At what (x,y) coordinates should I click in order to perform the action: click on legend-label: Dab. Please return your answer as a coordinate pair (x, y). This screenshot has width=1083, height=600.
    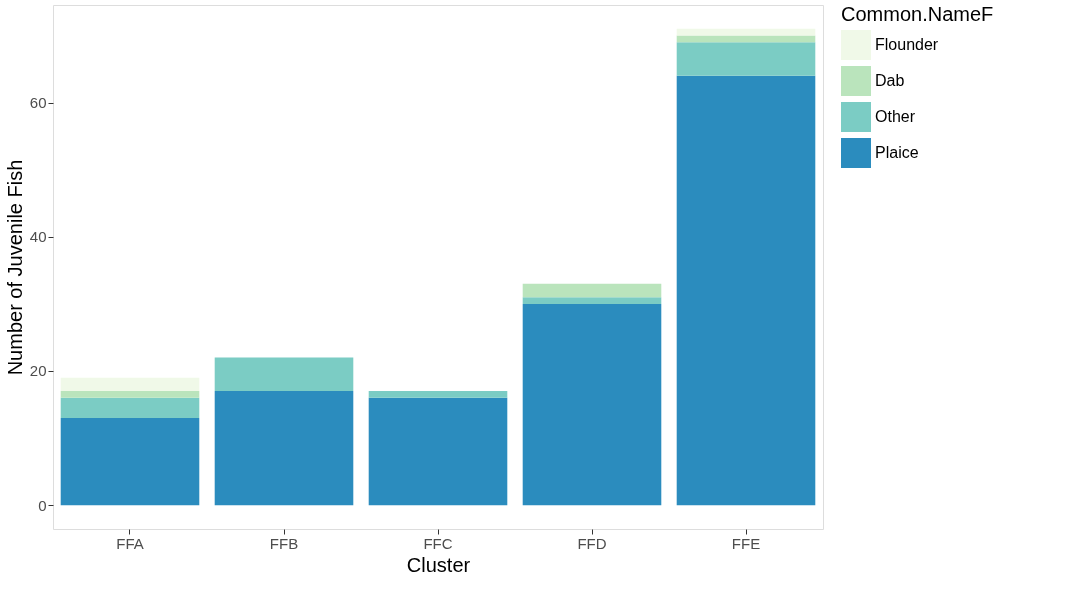
    Looking at the image, I should click on (890, 80).